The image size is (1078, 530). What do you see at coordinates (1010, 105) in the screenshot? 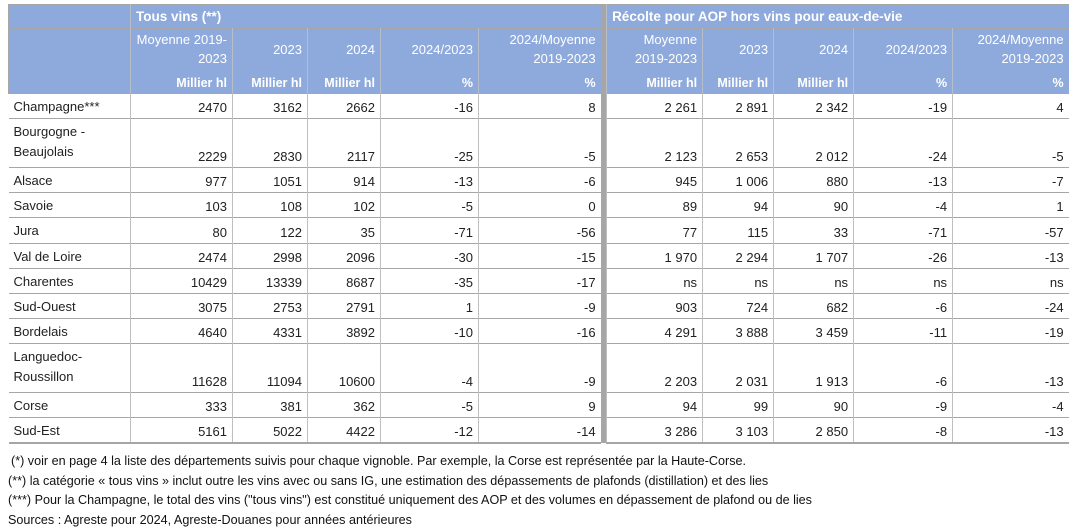
I see `data-cell: 4` at bounding box center [1010, 105].